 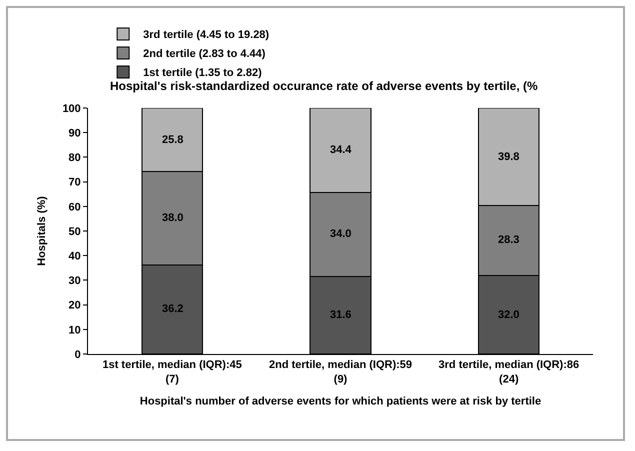 What do you see at coordinates (509, 157) in the screenshot?
I see `data-label: 39.8` at bounding box center [509, 157].